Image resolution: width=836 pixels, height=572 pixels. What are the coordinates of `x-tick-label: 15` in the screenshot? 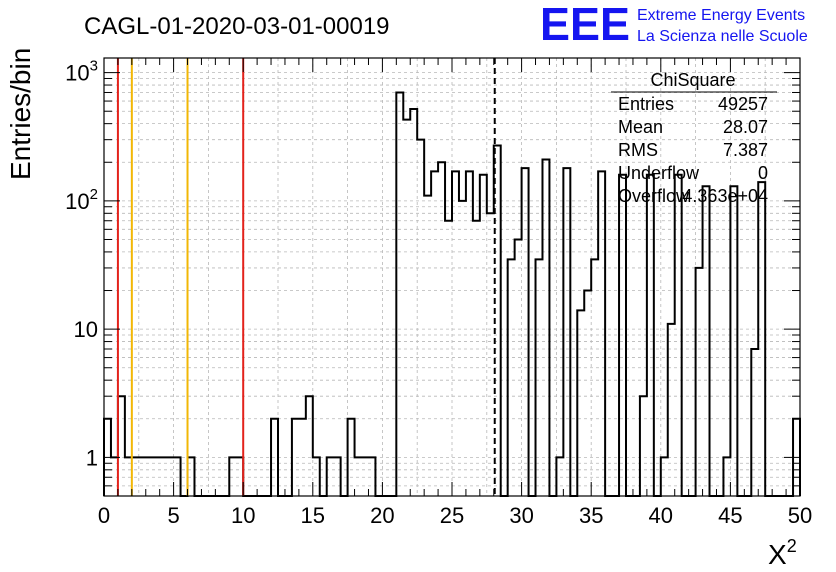 It's located at (313, 515).